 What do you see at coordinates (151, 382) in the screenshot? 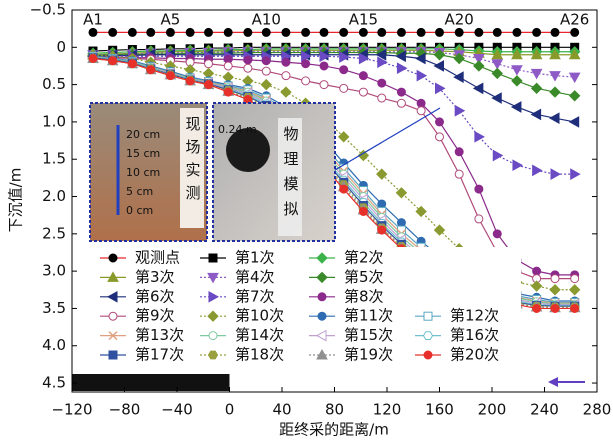
I see `mined-bar` at bounding box center [151, 382].